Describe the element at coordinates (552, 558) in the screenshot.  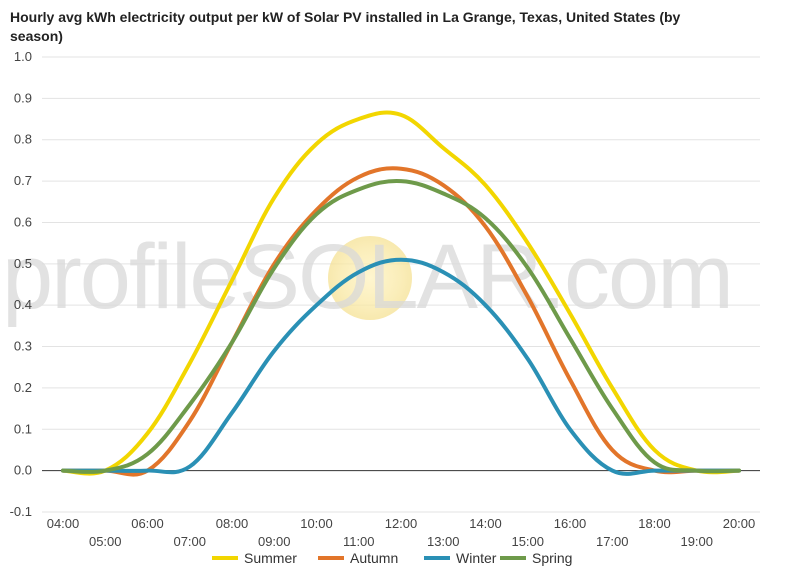
I see `legend-label-spring: Spring` at that location.